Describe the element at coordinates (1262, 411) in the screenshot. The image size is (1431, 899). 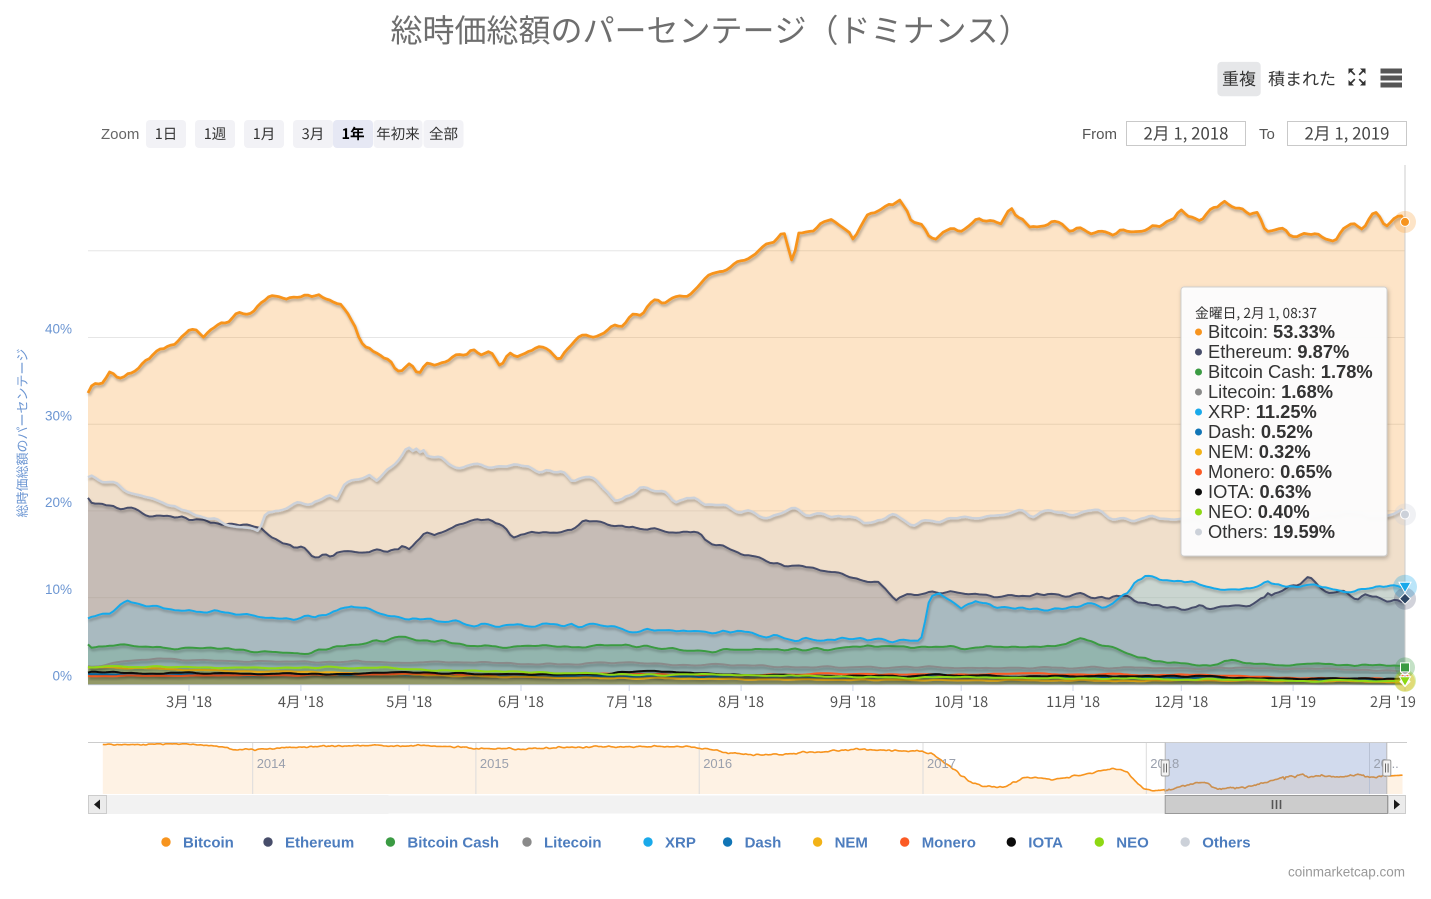
I see `svg-text: XRP: 11.25%` at that location.